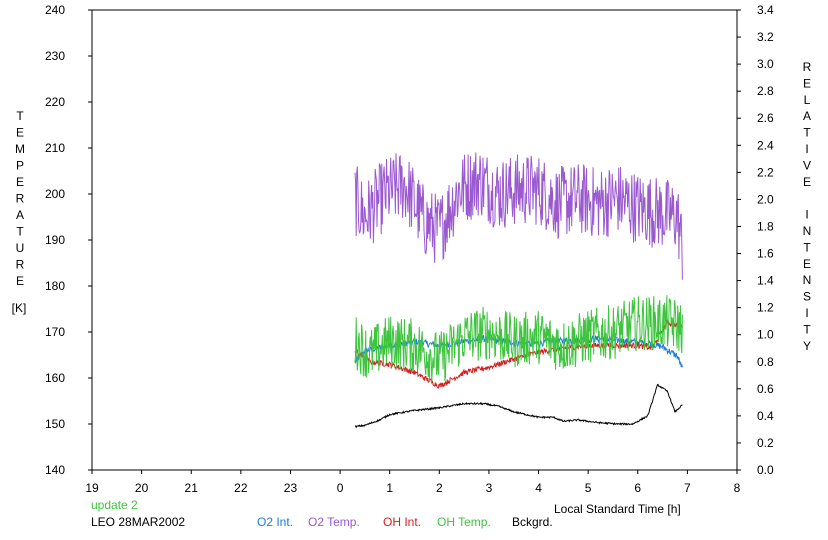 The height and width of the screenshot is (540, 828). What do you see at coordinates (68, 240) in the screenshot?
I see `left-axis: 140 150 160 170 180 190 200 210 220 230 240` at bounding box center [68, 240].